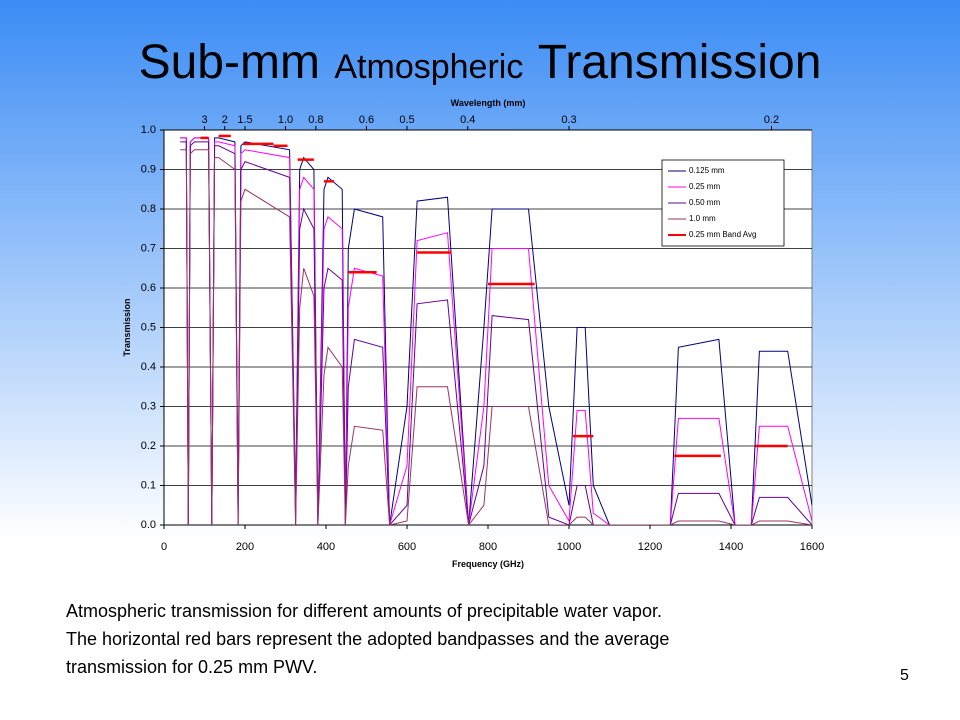 The width and height of the screenshot is (960, 720). What do you see at coordinates (650, 547) in the screenshot?
I see `x-tick-label: 1200` at bounding box center [650, 547].